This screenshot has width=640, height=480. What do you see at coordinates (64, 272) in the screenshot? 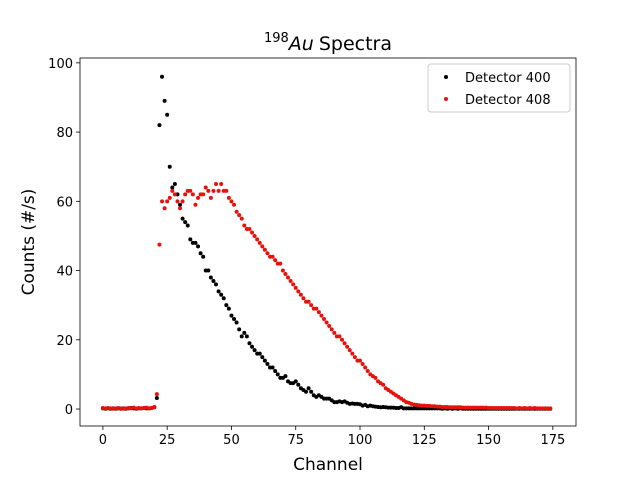
I see `y-tick-label: 40` at bounding box center [64, 272].